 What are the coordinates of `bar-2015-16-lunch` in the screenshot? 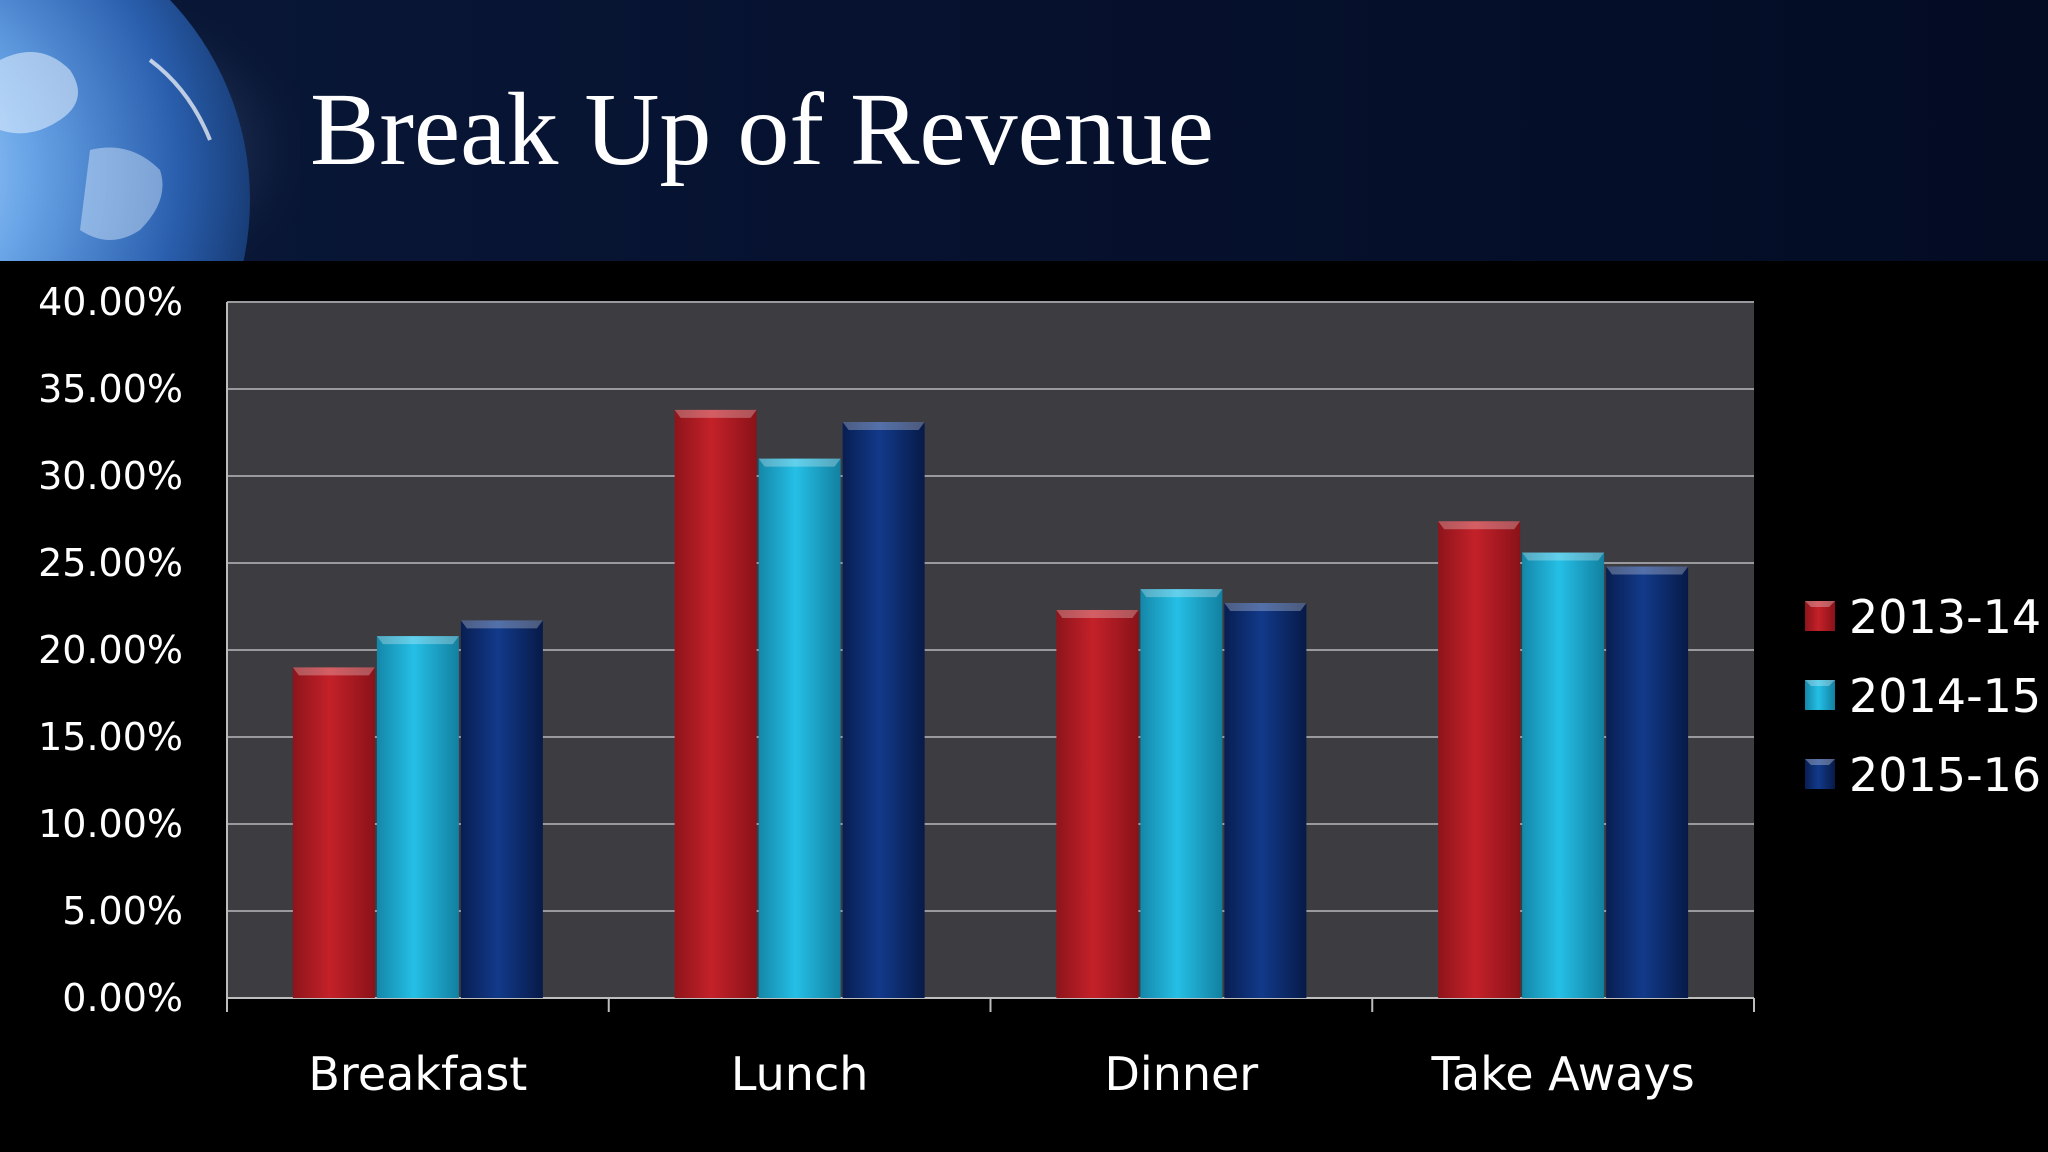 It's located at (883, 710).